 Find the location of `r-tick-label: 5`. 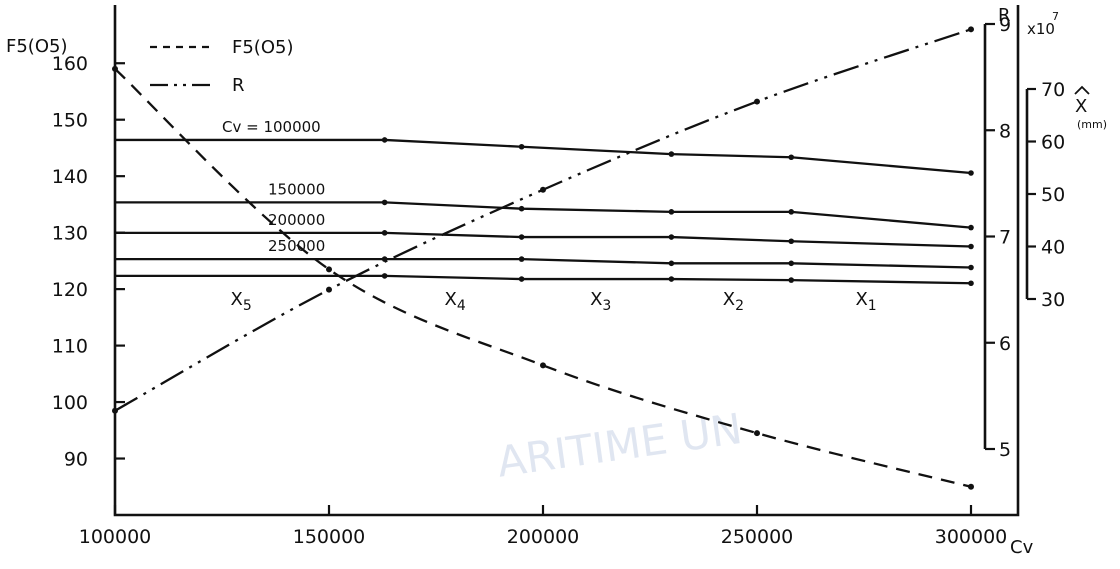

r-tick-label: 5 is located at coordinates (1005, 450).